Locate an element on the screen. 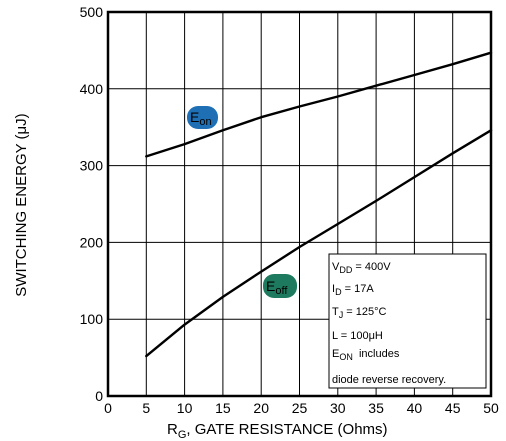  x-tick-label: 40 is located at coordinates (415, 408).